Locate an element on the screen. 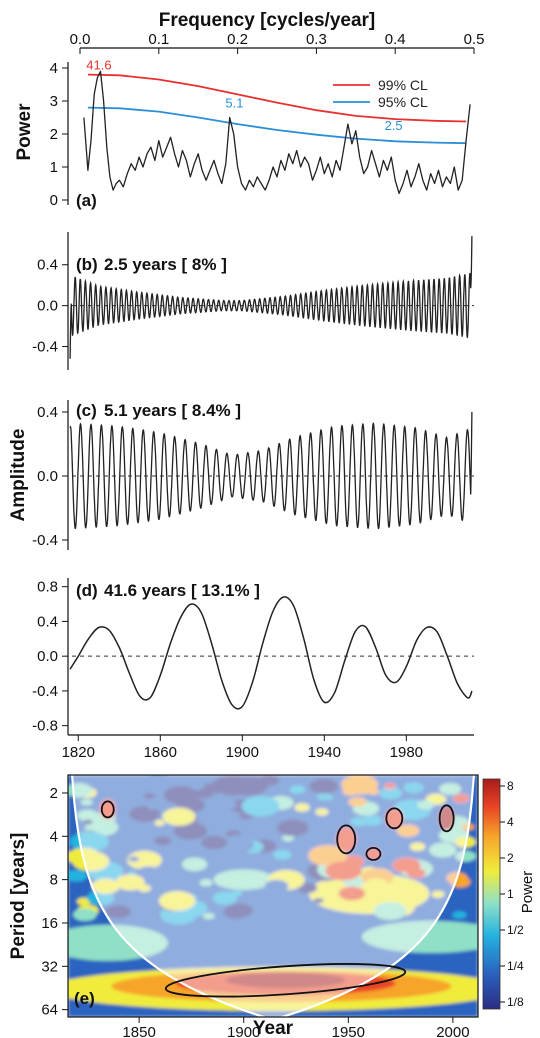  panel-a-y-tick-label: 4 is located at coordinates (54, 68).